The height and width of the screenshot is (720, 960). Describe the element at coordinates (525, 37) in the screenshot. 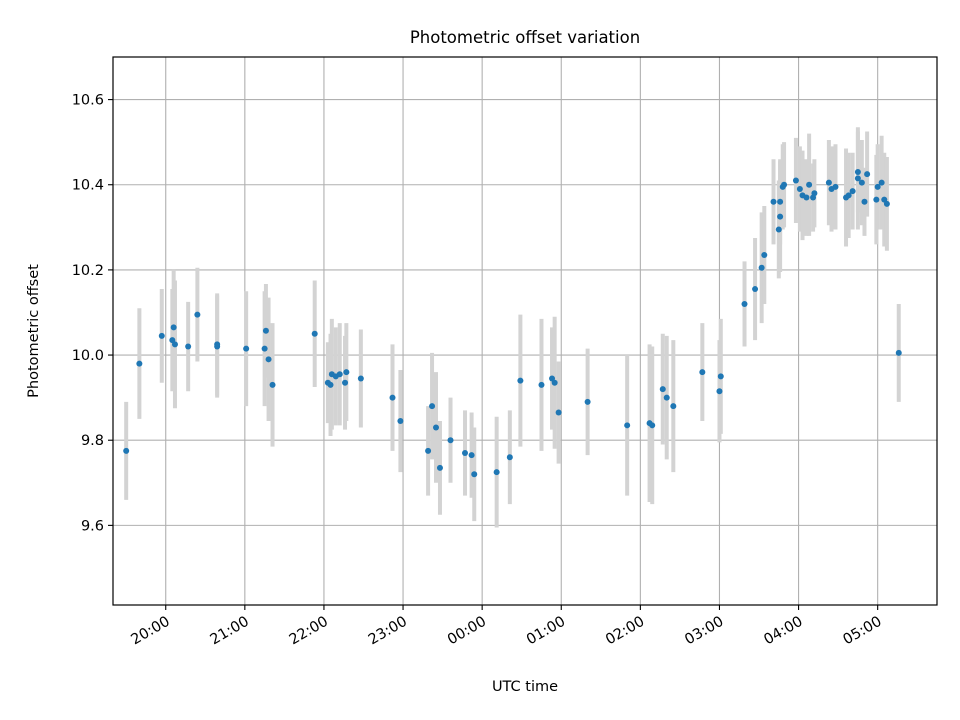

I see `chart-title: Photometric offset variation` at that location.